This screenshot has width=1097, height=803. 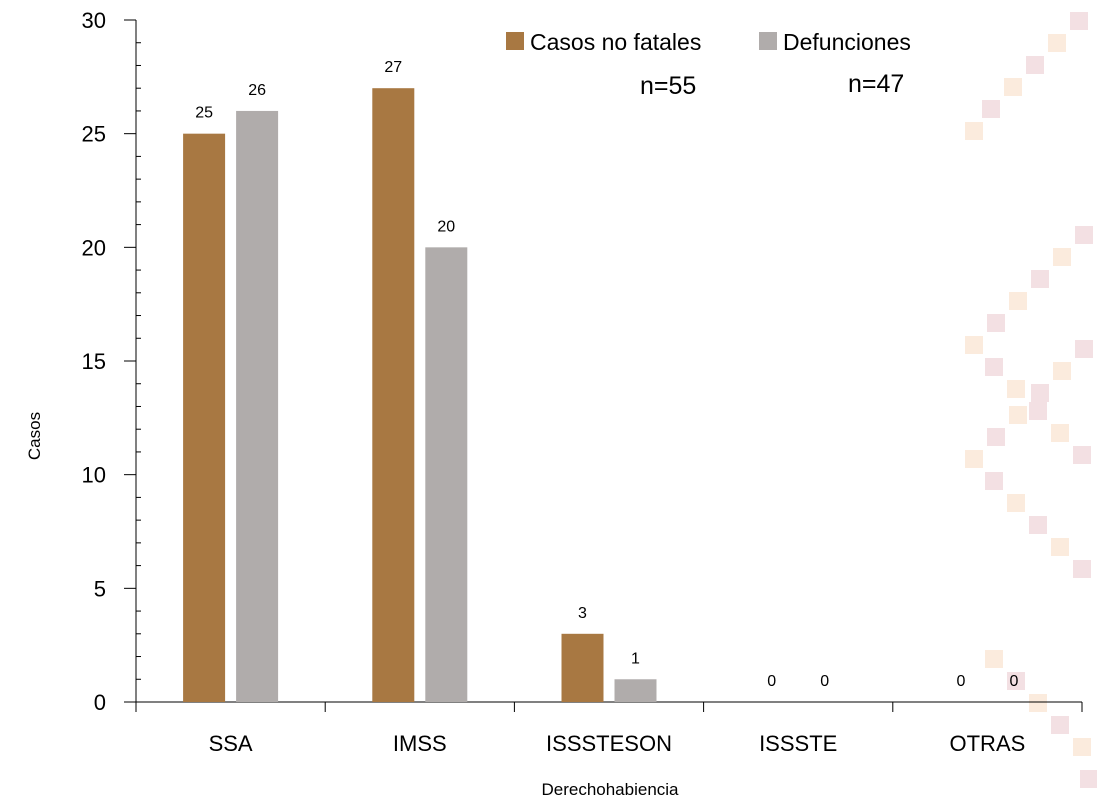 What do you see at coordinates (100, 702) in the screenshot?
I see `y-tick-label: 0` at bounding box center [100, 702].